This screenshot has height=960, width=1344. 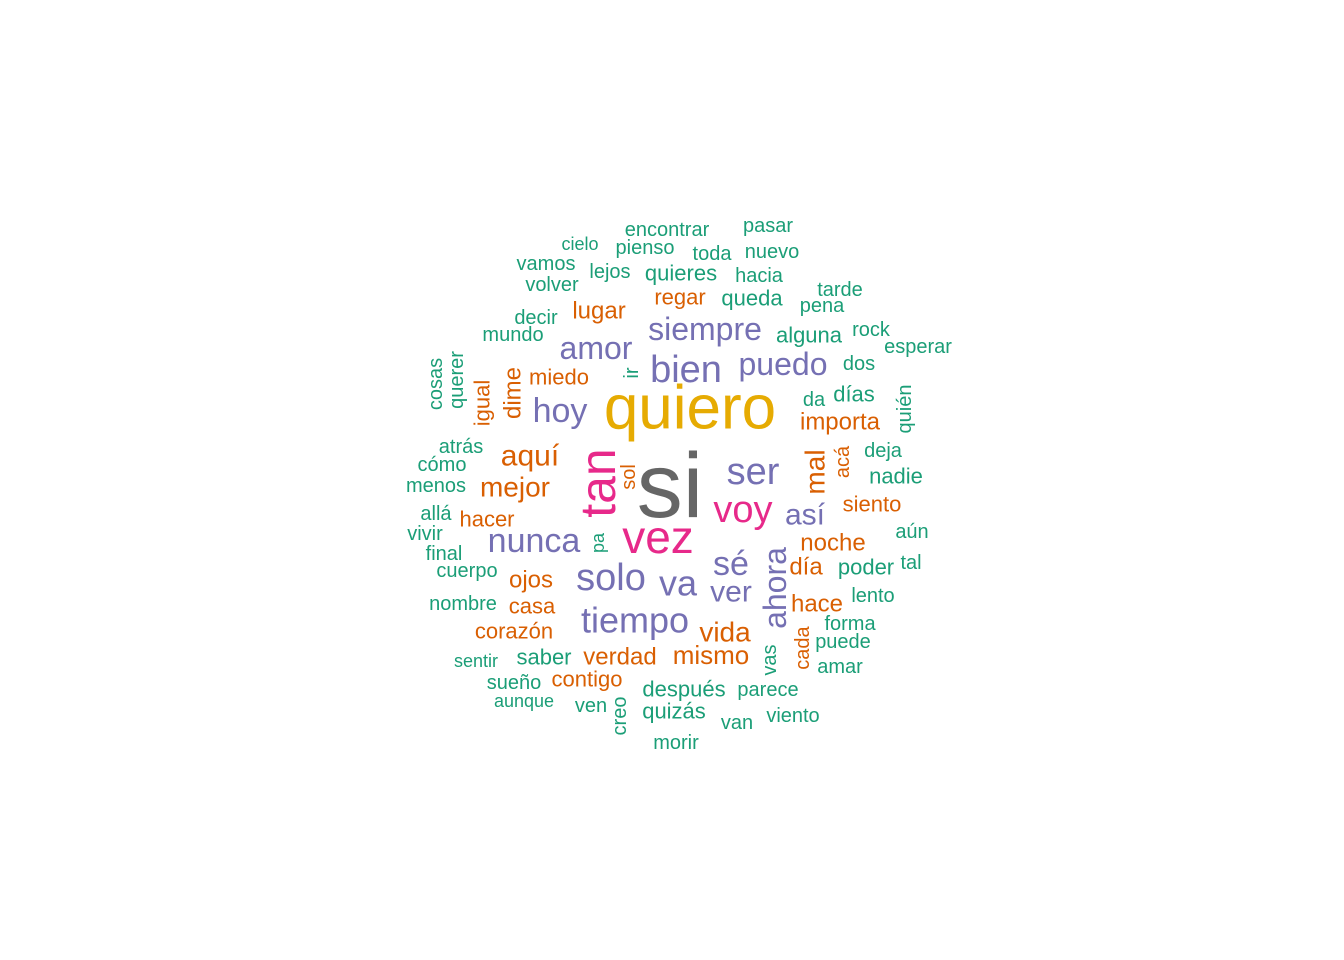 What do you see at coordinates (850, 624) in the screenshot?
I see `word-forma: forma` at bounding box center [850, 624].